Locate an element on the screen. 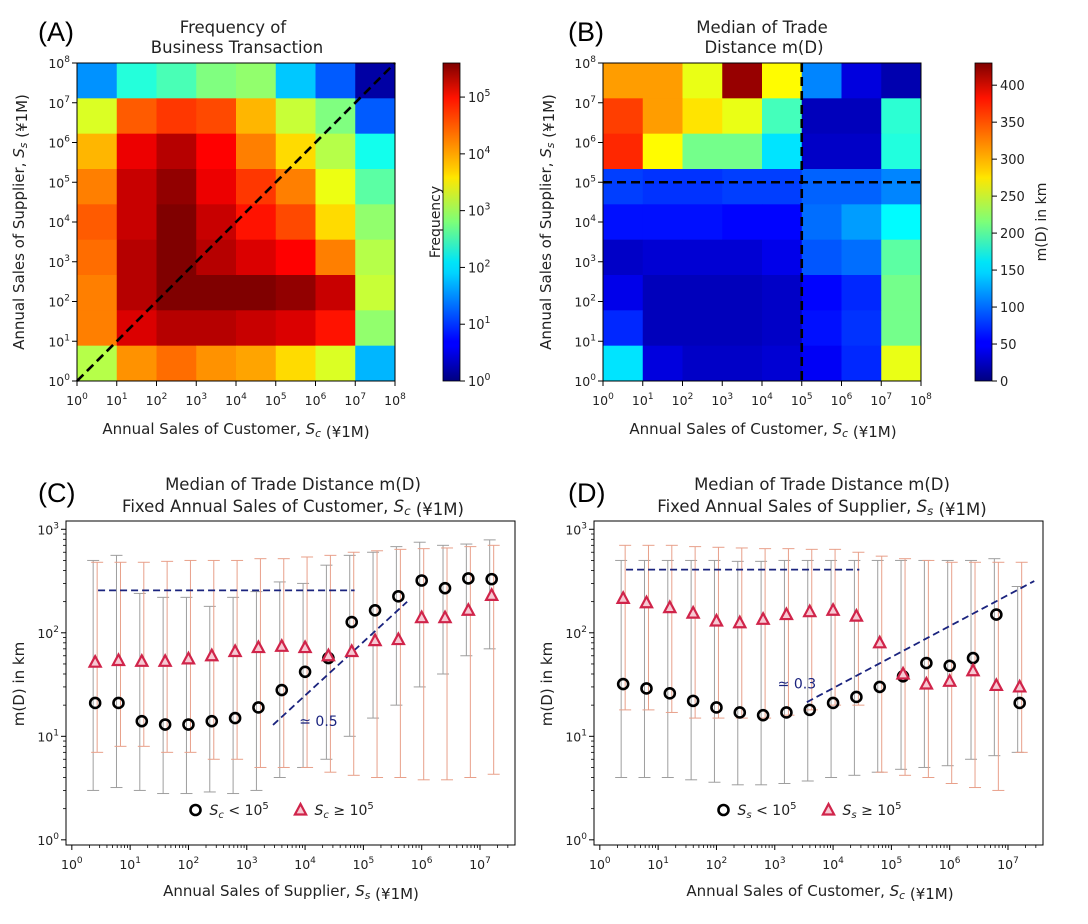 The image size is (1088, 924). slope-annotation: ≃ 0.5 is located at coordinates (318, 722).